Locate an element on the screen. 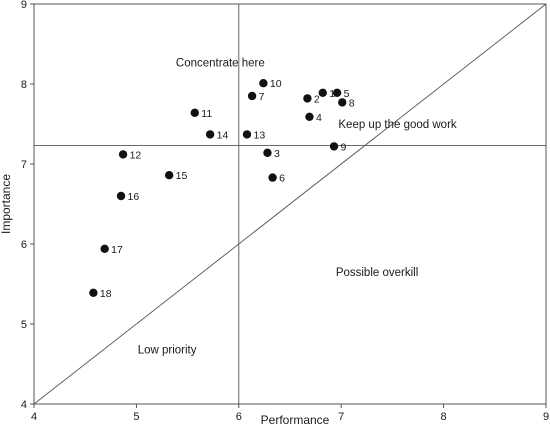 This screenshot has height=428, width=550. y-tick-label: 5 is located at coordinates (24, 325).